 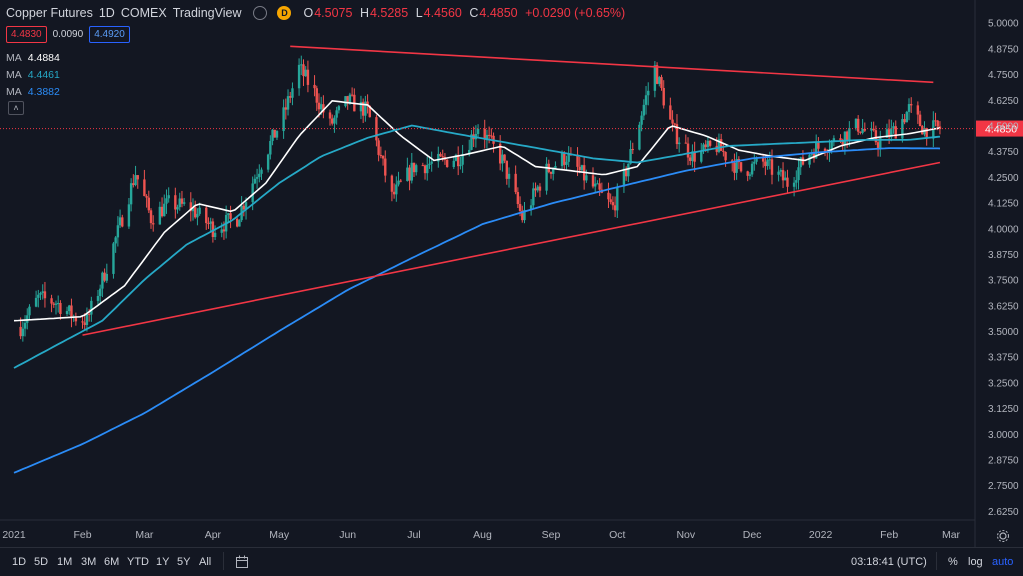 I want to click on timeframe-5y: 5Y, so click(x=184, y=562).